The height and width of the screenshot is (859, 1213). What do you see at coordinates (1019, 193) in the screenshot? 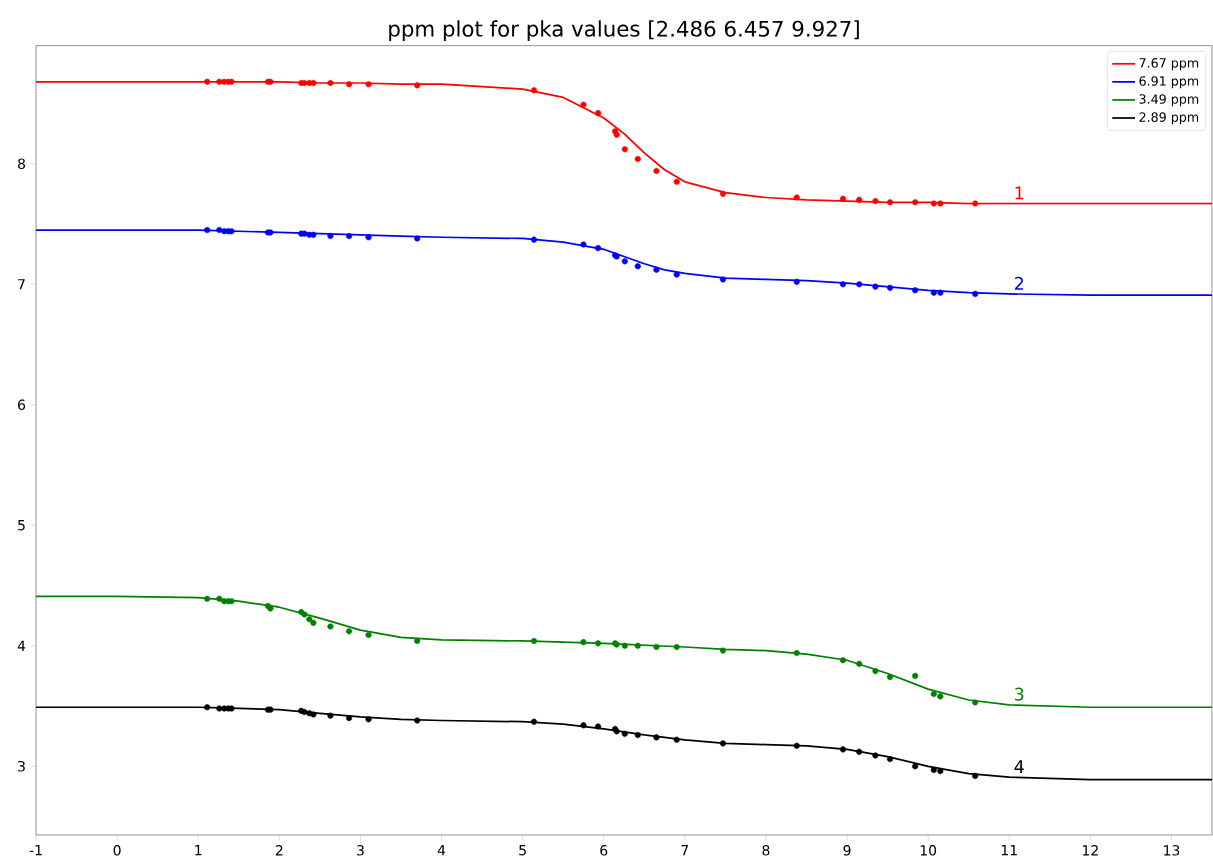
I see `annotation: 1` at bounding box center [1019, 193].